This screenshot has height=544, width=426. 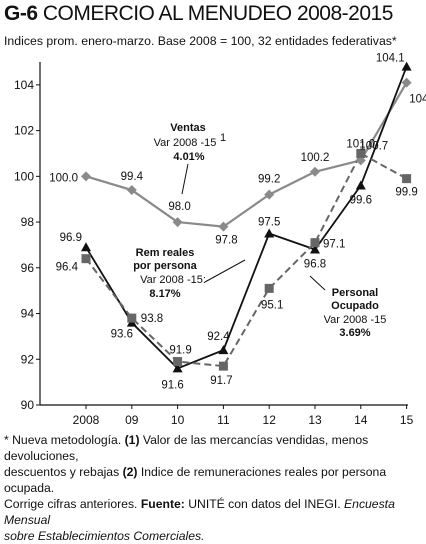 I want to click on y-tick-label: 96, so click(x=28, y=268).